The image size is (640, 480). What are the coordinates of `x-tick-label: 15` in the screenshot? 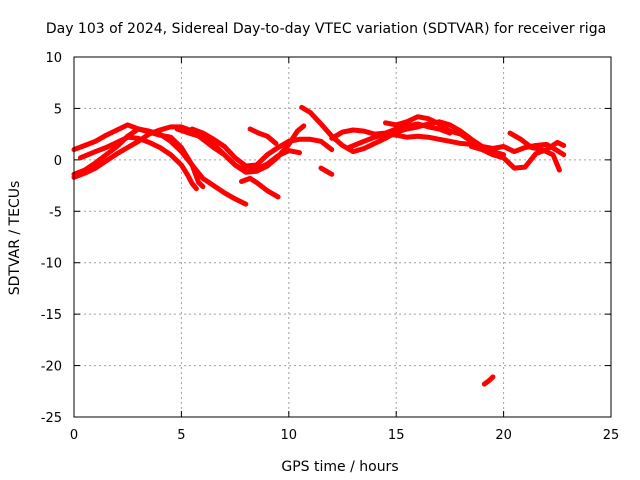 It's located at (396, 435).